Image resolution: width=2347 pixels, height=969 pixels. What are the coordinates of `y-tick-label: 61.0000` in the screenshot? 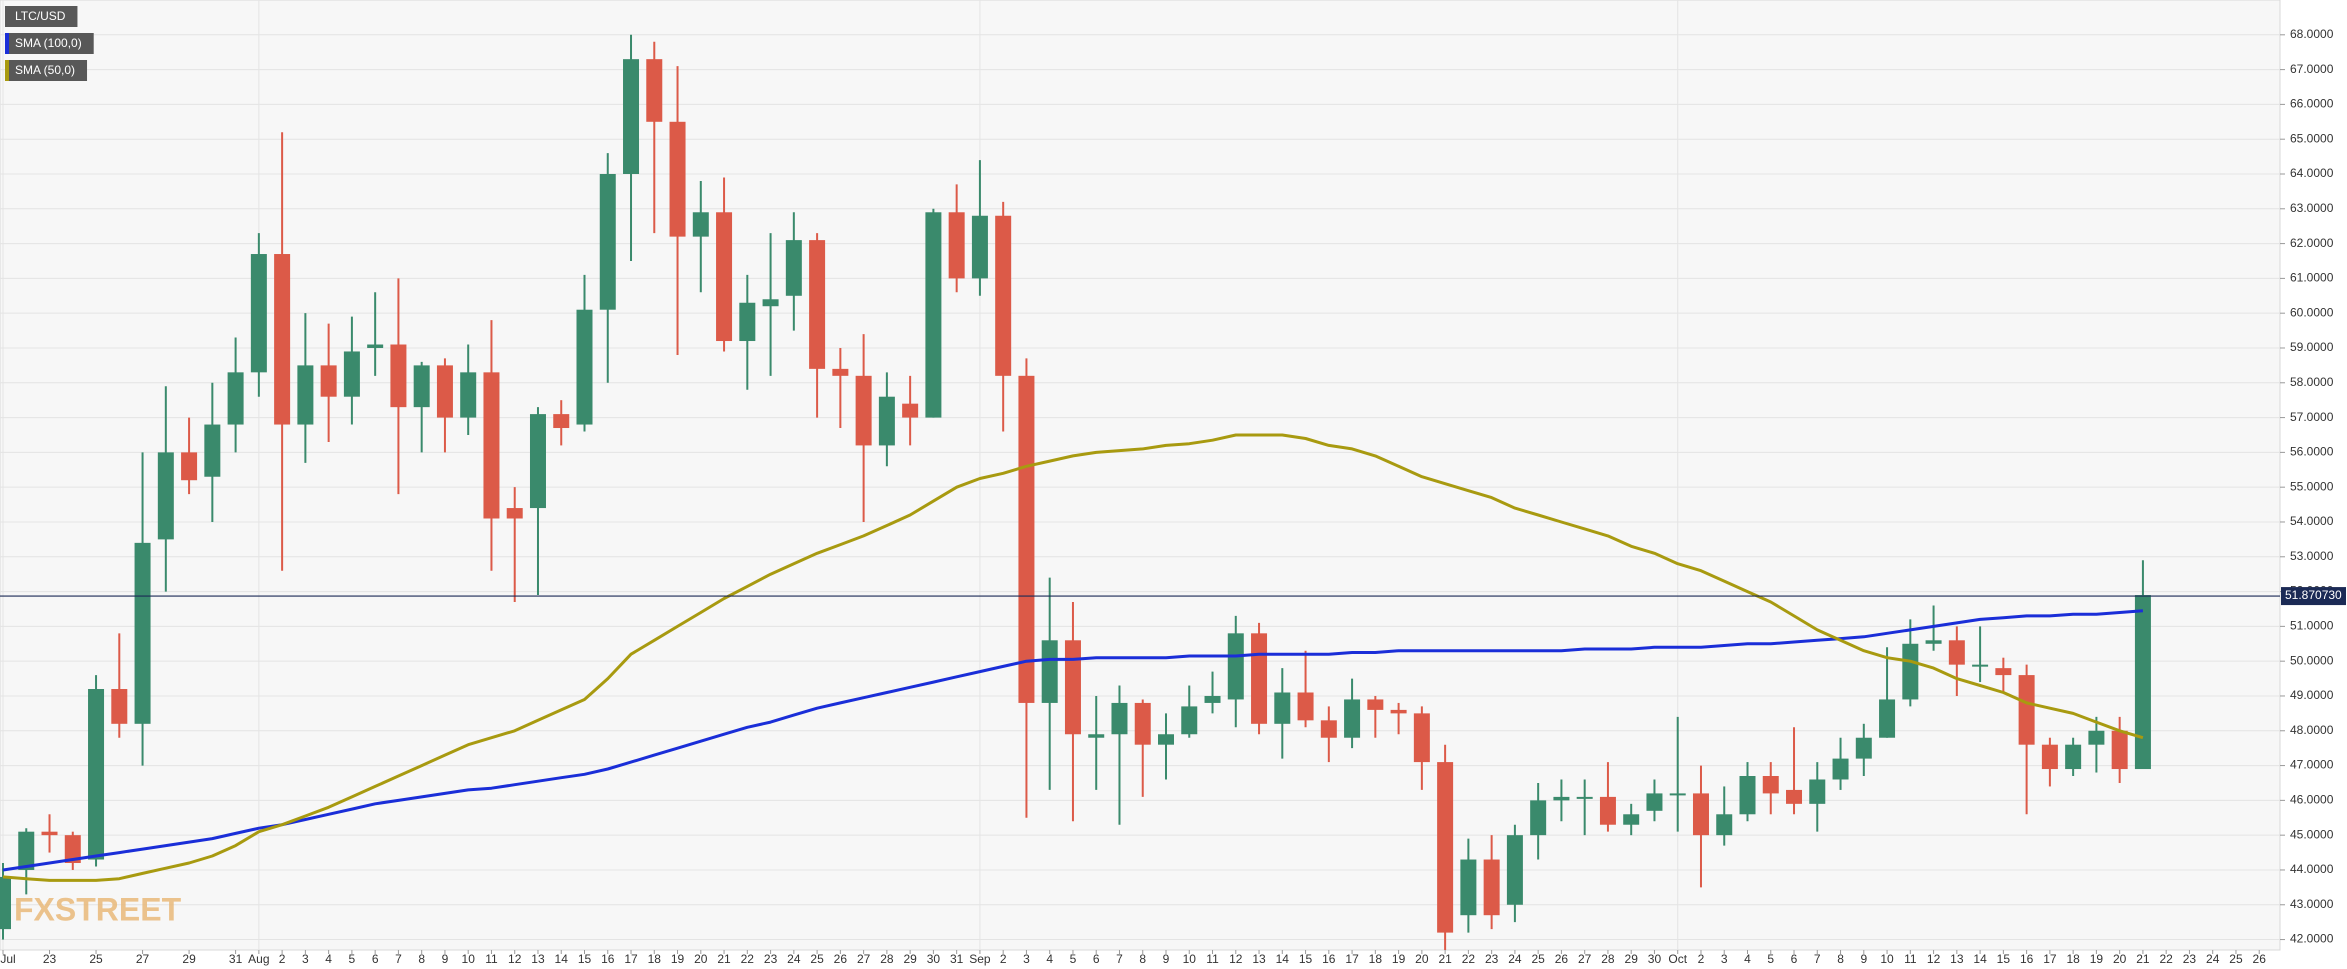 It's located at (2312, 278).